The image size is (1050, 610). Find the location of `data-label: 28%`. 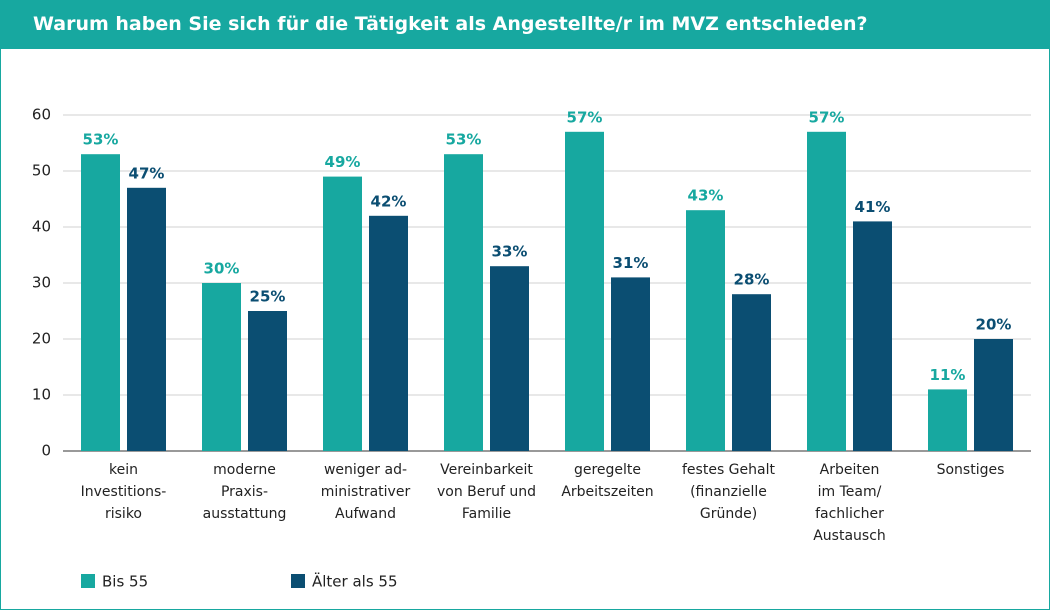

data-label: 28% is located at coordinates (752, 280).